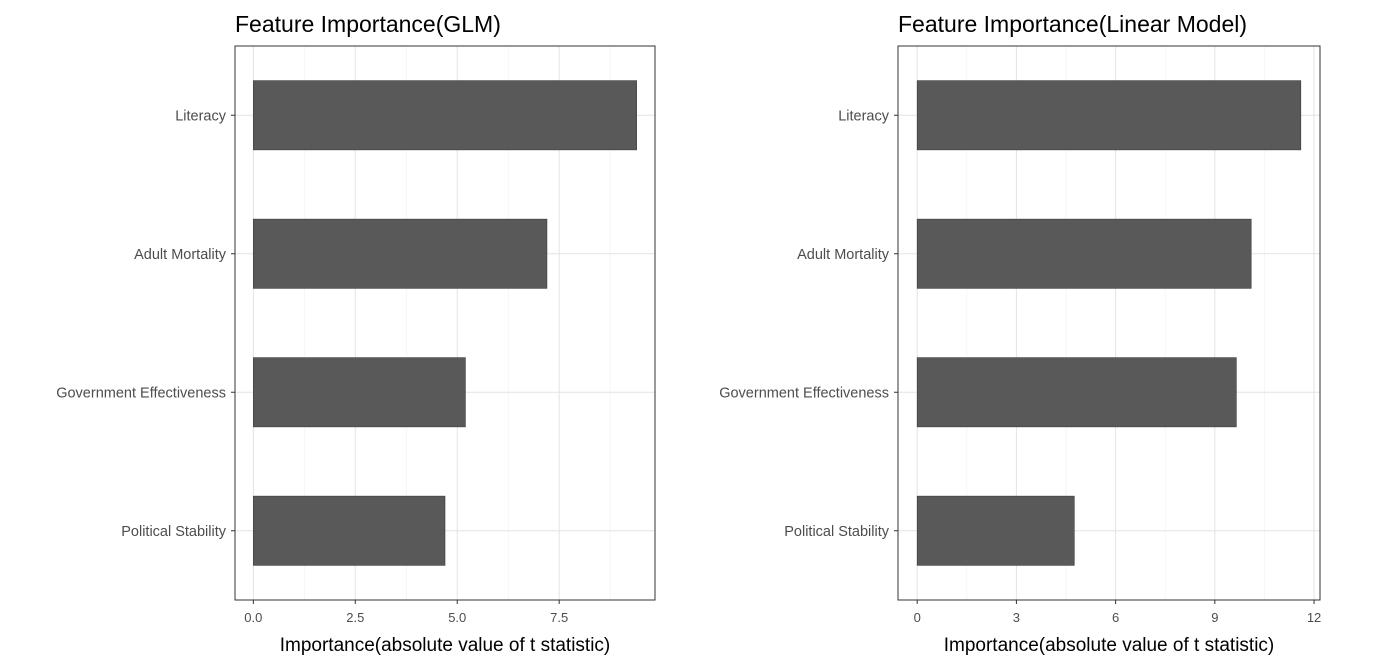  What do you see at coordinates (1115, 617) in the screenshot?
I see `linear-model-x-tick-label: 6` at bounding box center [1115, 617].